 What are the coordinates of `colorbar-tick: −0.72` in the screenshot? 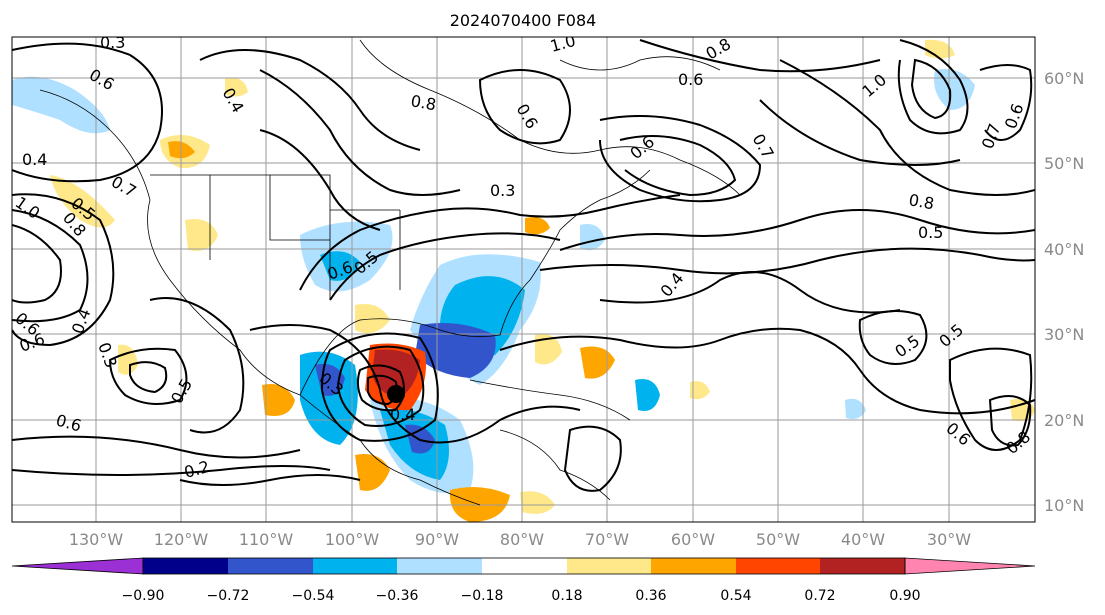 It's located at (228, 596).